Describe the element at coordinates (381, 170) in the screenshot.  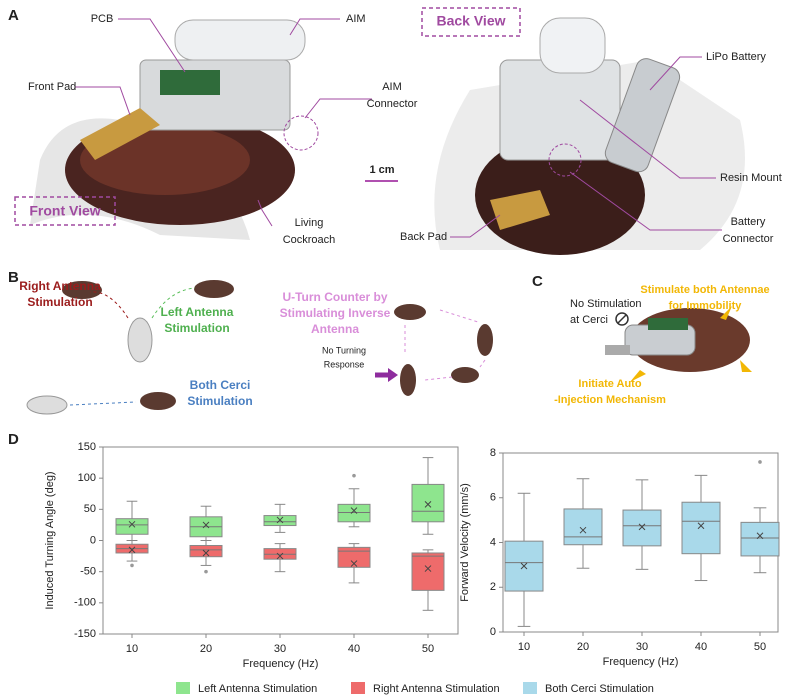
I see `callout-label: 1 cm` at that location.